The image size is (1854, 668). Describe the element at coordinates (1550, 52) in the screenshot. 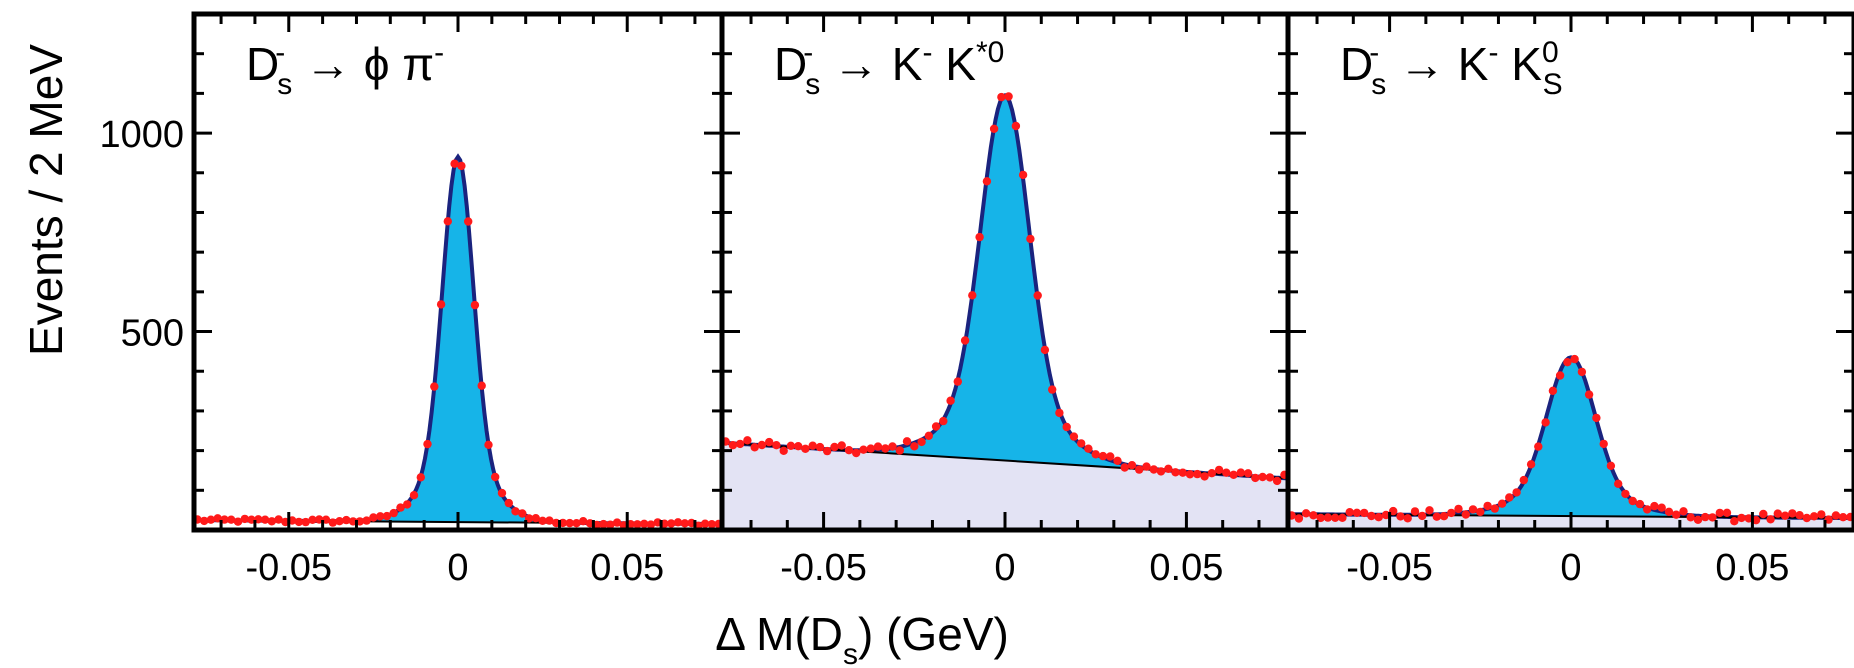

I see `panel-title-part: 0` at that location.